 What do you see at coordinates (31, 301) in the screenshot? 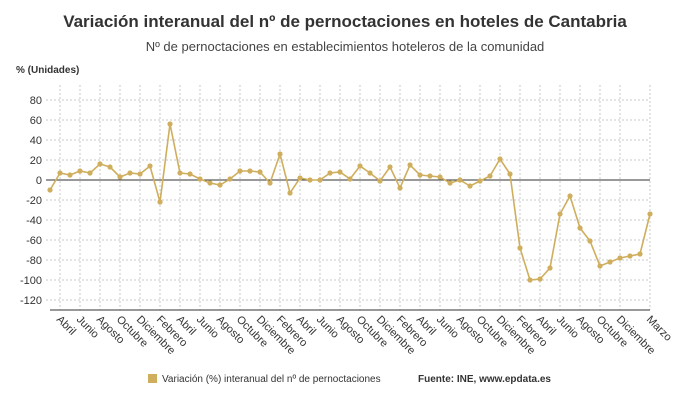
I see `y-tick-label: -120` at bounding box center [31, 301].